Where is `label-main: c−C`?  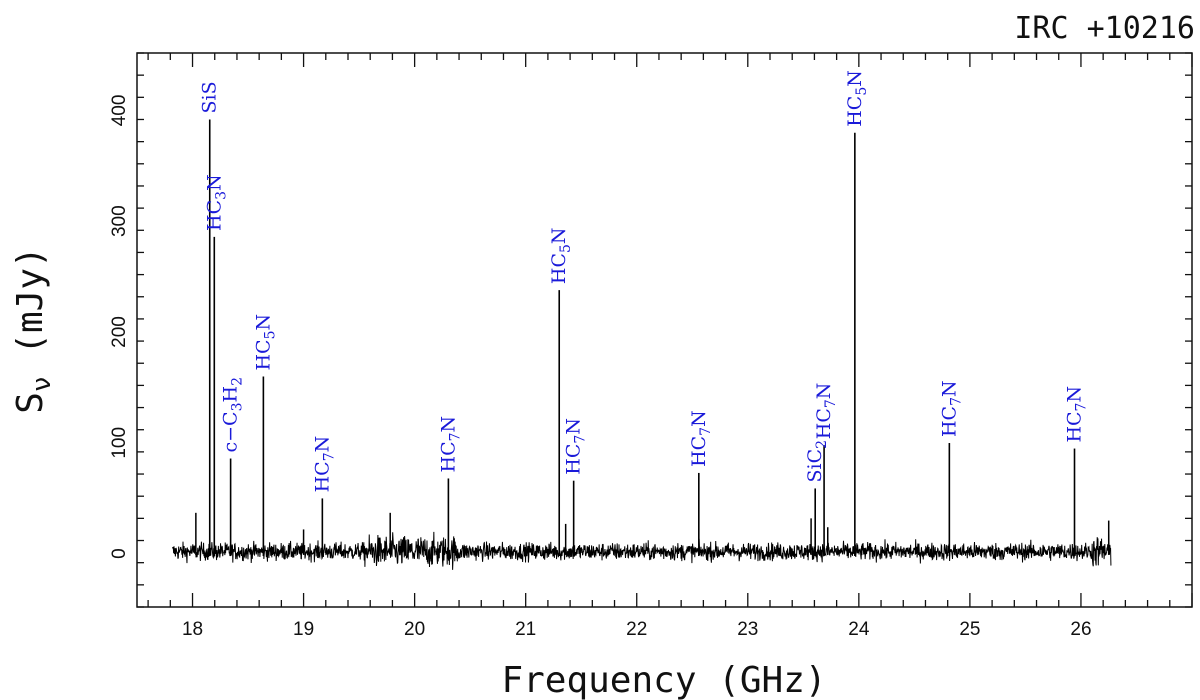 label-main: c−C is located at coordinates (231, 431).